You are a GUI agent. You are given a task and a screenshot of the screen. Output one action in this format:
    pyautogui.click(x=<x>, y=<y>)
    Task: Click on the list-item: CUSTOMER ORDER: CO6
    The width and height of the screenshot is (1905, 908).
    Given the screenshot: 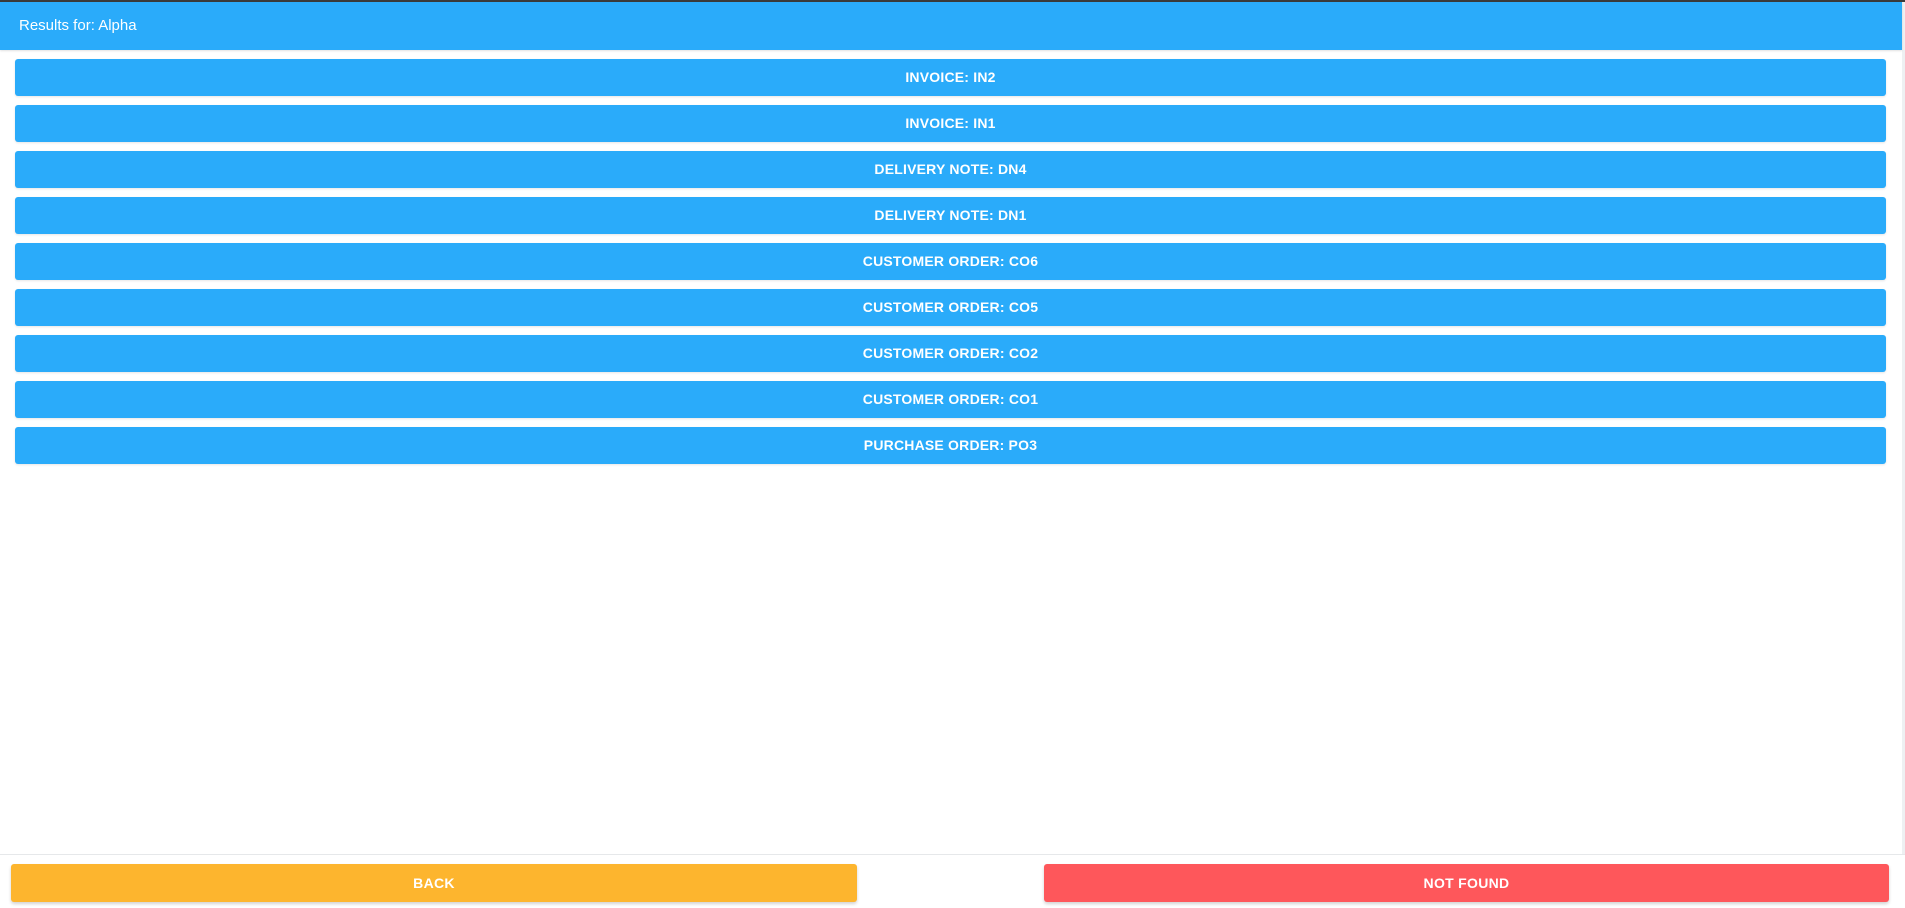 What is the action you would take?
    pyautogui.click(x=950, y=261)
    